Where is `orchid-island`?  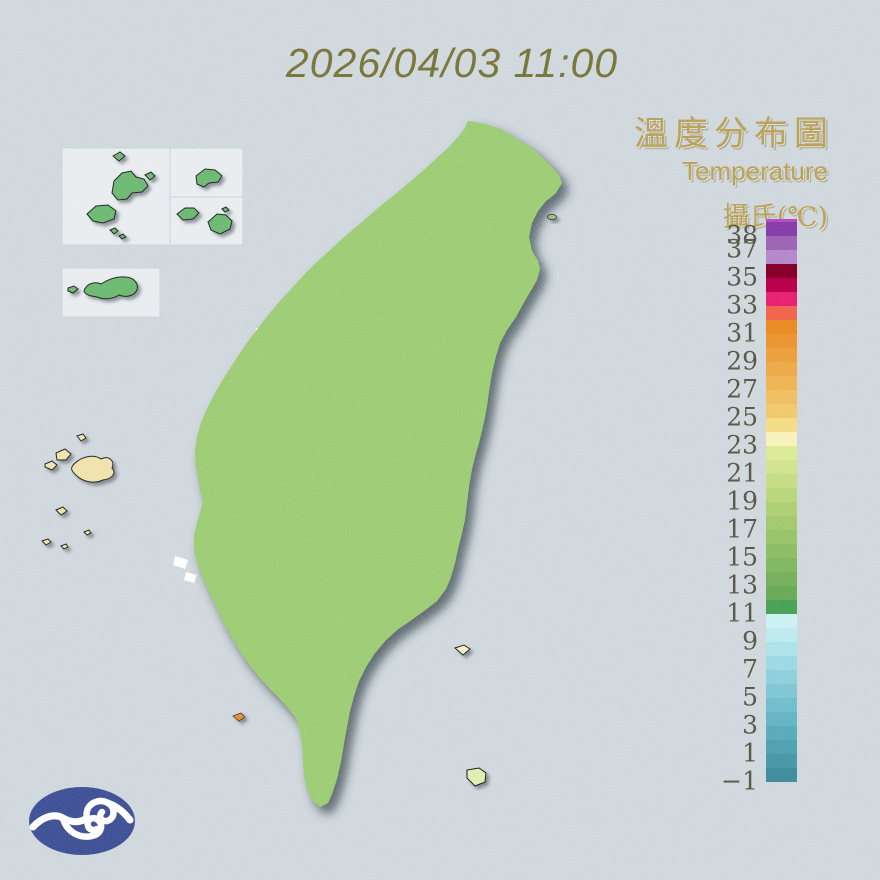
orchid-island is located at coordinates (476, 777).